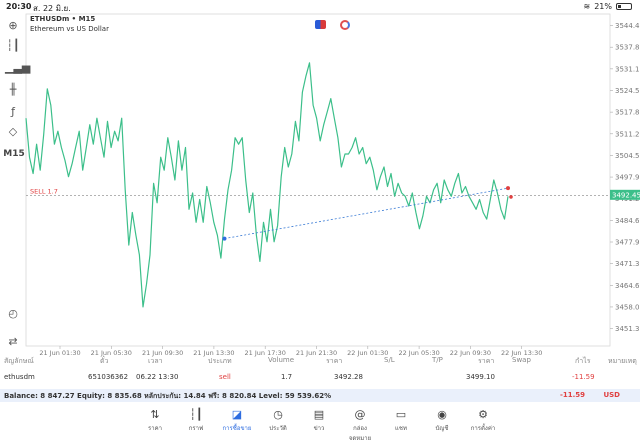 The width and height of the screenshot is (640, 447). What do you see at coordinates (627, 264) in the screenshot?
I see `y-tick-label: 3471.30` at bounding box center [627, 264].